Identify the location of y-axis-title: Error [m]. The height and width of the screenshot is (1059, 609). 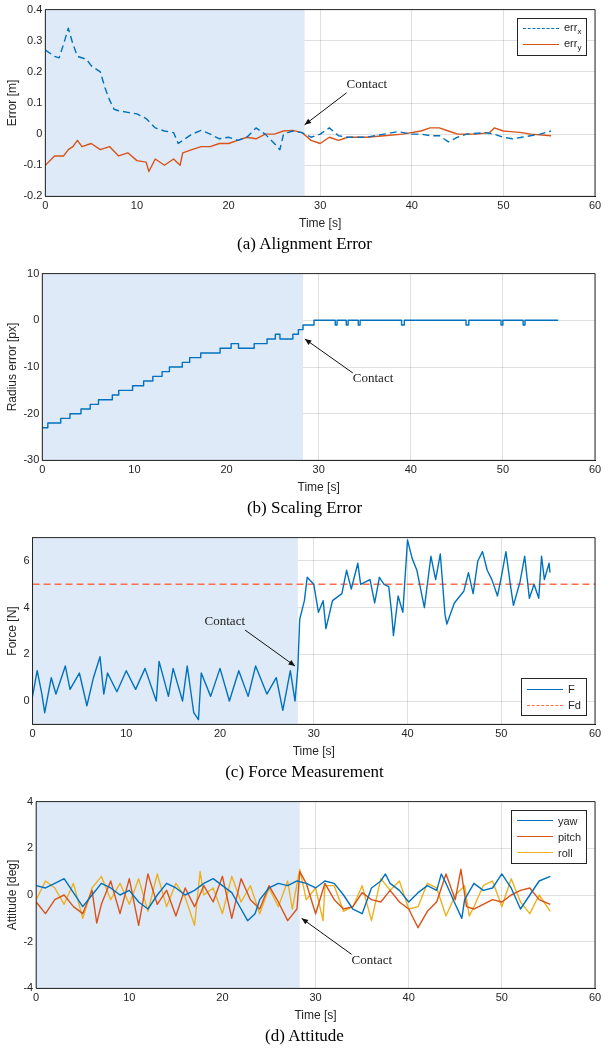
(11, 103).